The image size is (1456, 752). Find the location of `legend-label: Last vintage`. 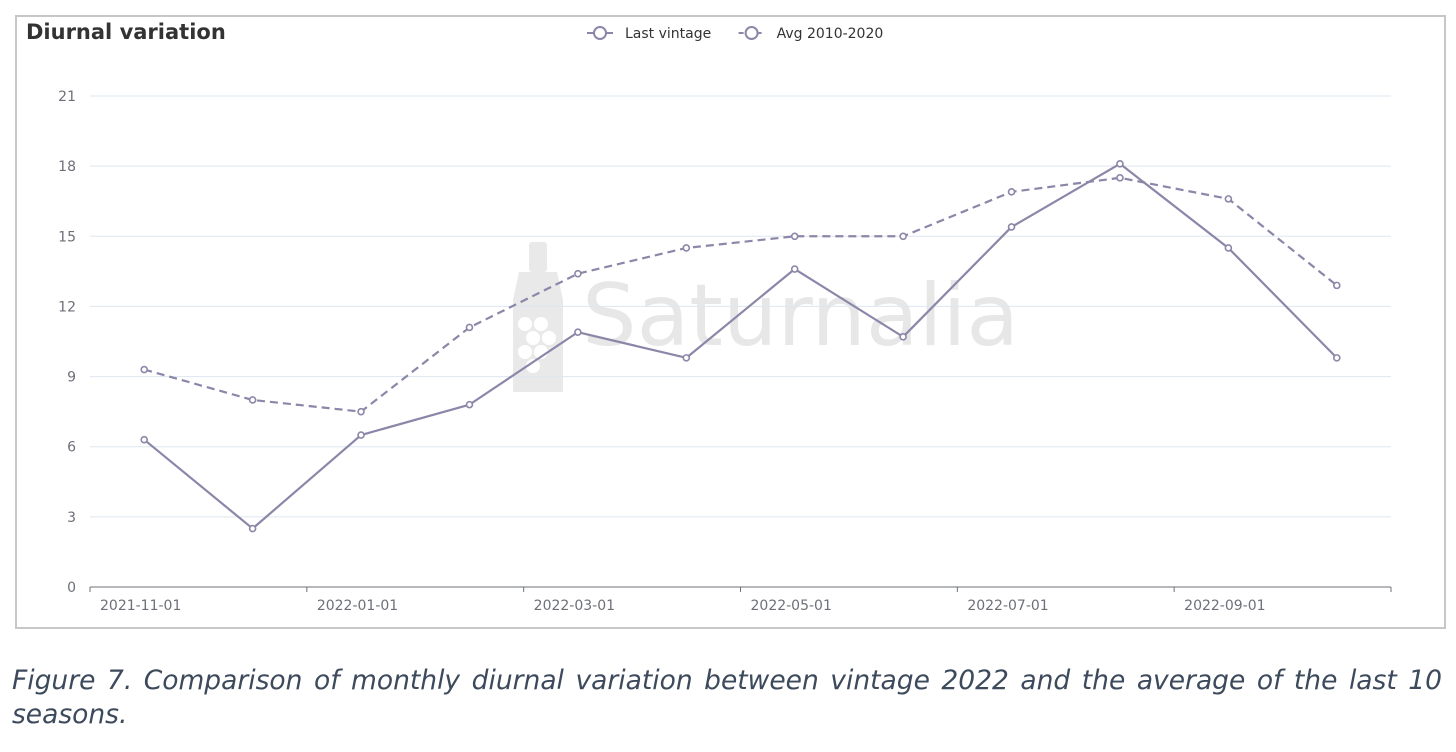

legend-label: Last vintage is located at coordinates (668, 34).